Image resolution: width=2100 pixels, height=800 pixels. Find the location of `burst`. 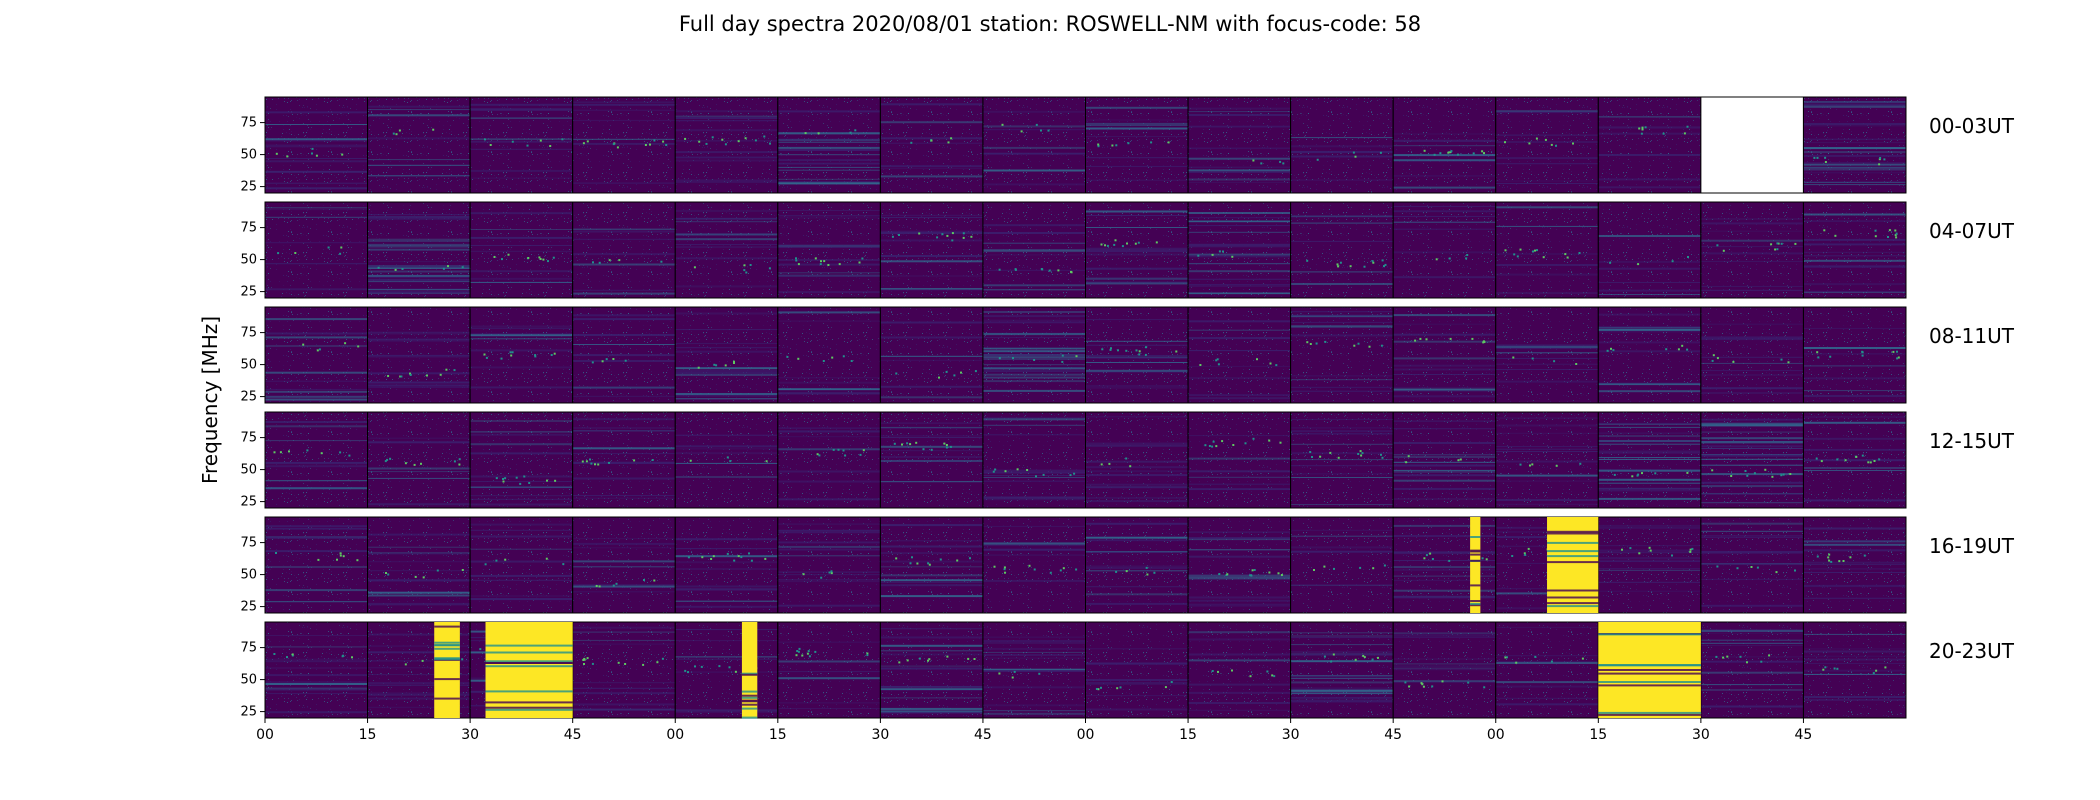

burst is located at coordinates (1475, 565).